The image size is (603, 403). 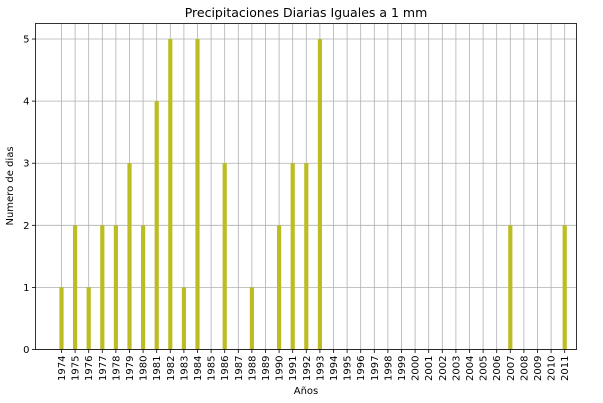 What do you see at coordinates (564, 287) in the screenshot?
I see `bar-2011` at bounding box center [564, 287].